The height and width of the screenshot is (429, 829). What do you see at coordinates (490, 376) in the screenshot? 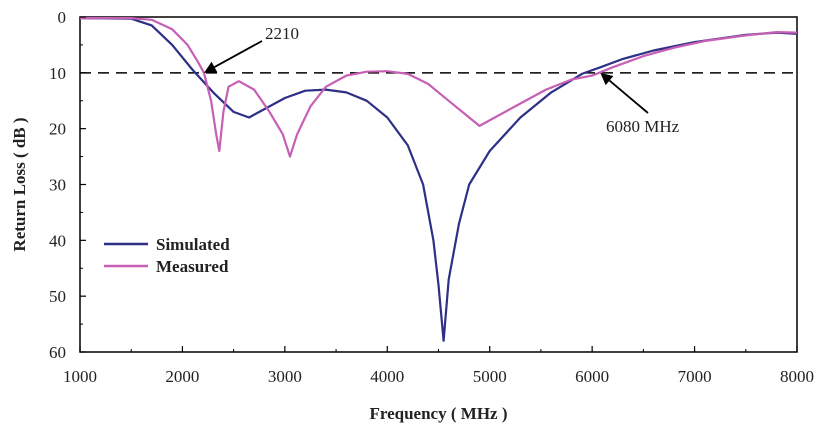
I see `x-tick-label: 5000` at bounding box center [490, 376].